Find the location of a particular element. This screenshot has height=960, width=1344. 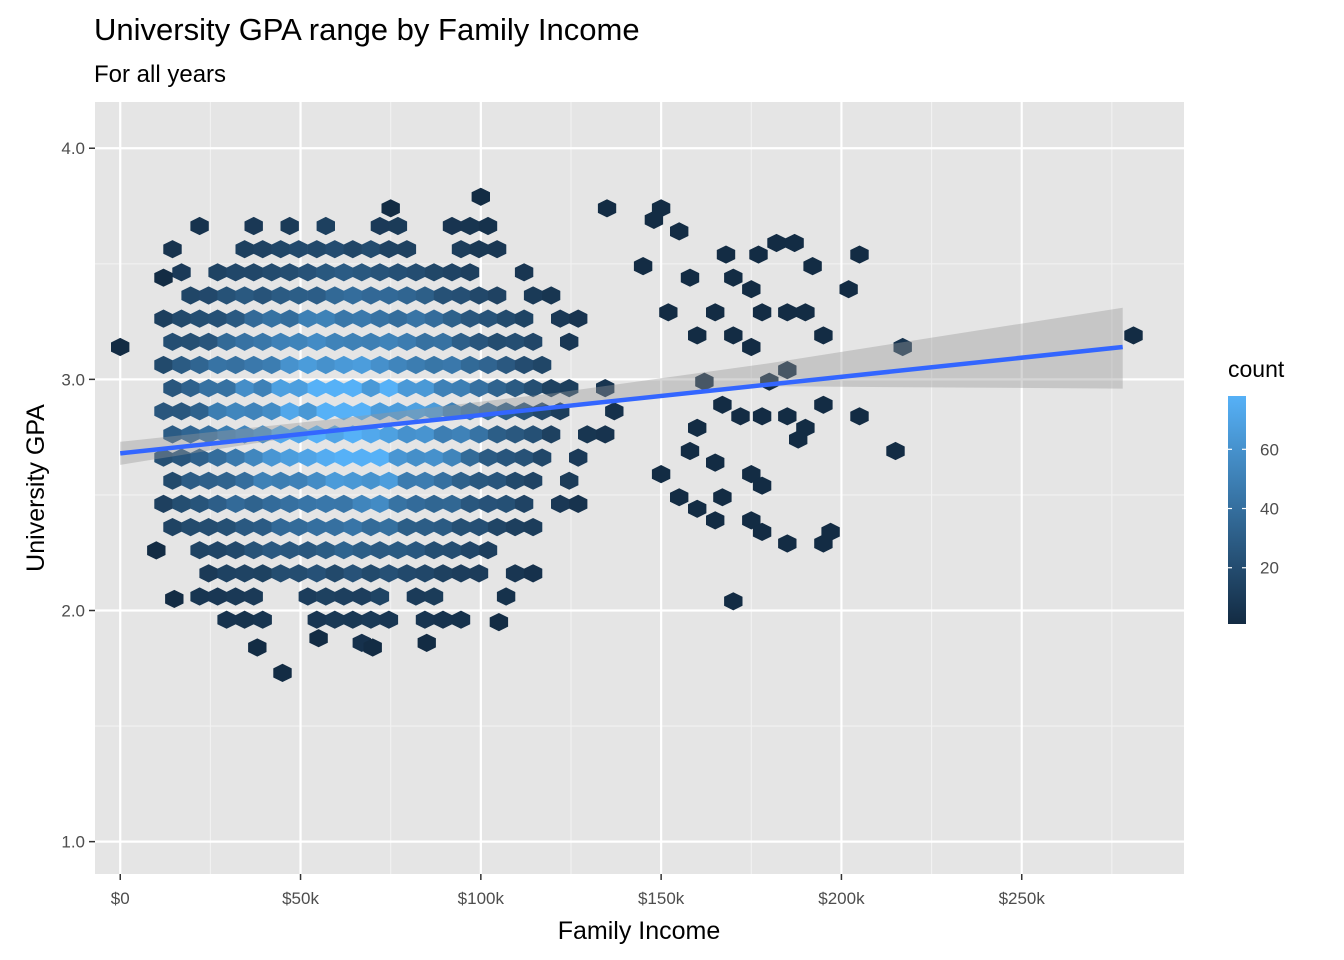

legend: count 20 40 60 is located at coordinates (1256, 490).